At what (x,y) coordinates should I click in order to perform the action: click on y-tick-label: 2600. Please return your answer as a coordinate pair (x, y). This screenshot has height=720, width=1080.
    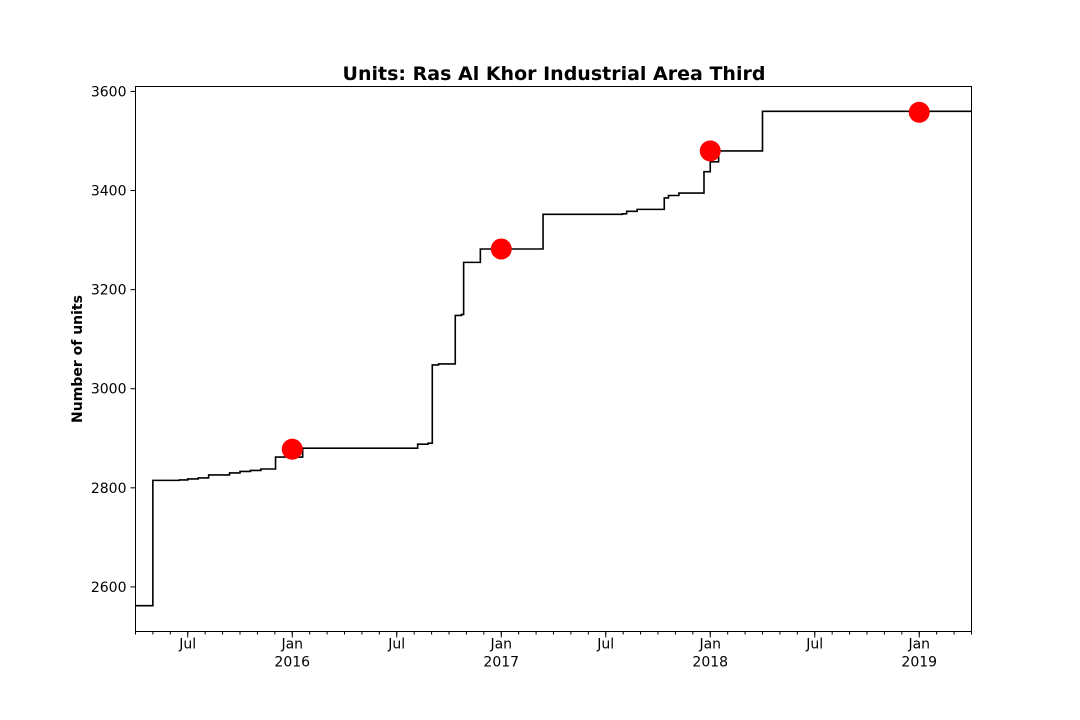
    Looking at the image, I should click on (109, 588).